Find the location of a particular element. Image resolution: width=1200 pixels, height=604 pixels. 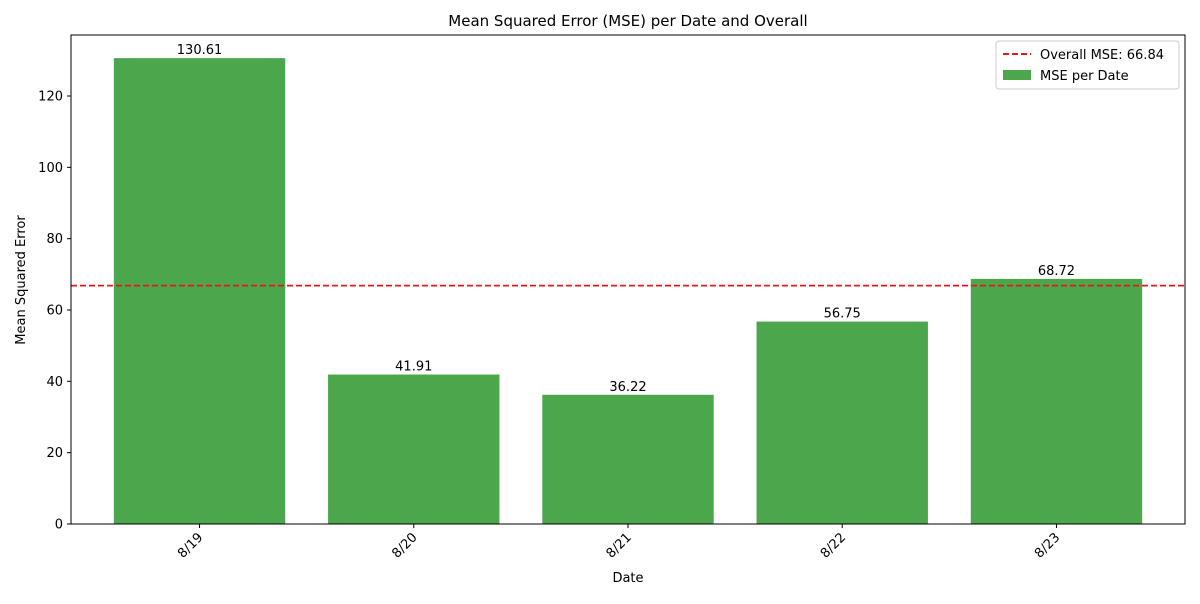

y-tick-label: 20 is located at coordinates (54, 453).